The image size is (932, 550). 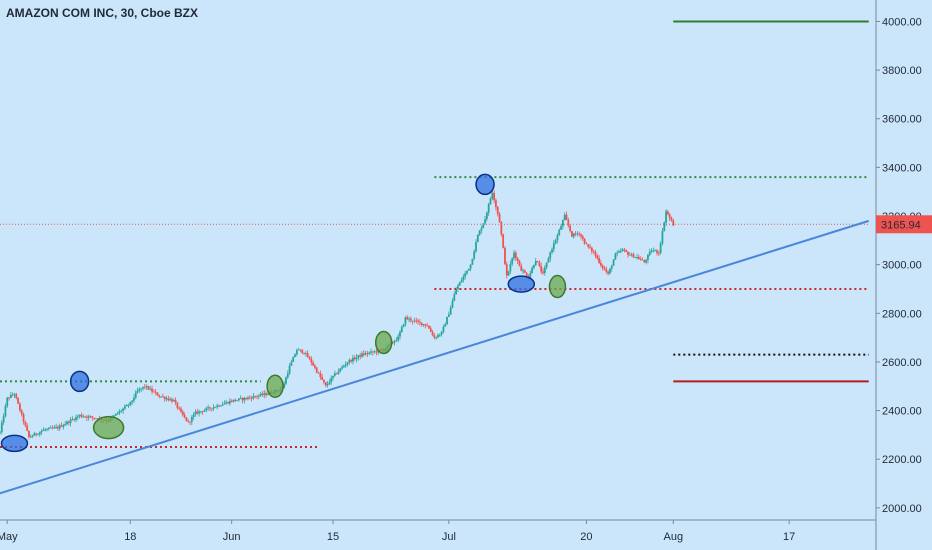 I want to click on price-tick-label: 2000.00, so click(x=902, y=509).